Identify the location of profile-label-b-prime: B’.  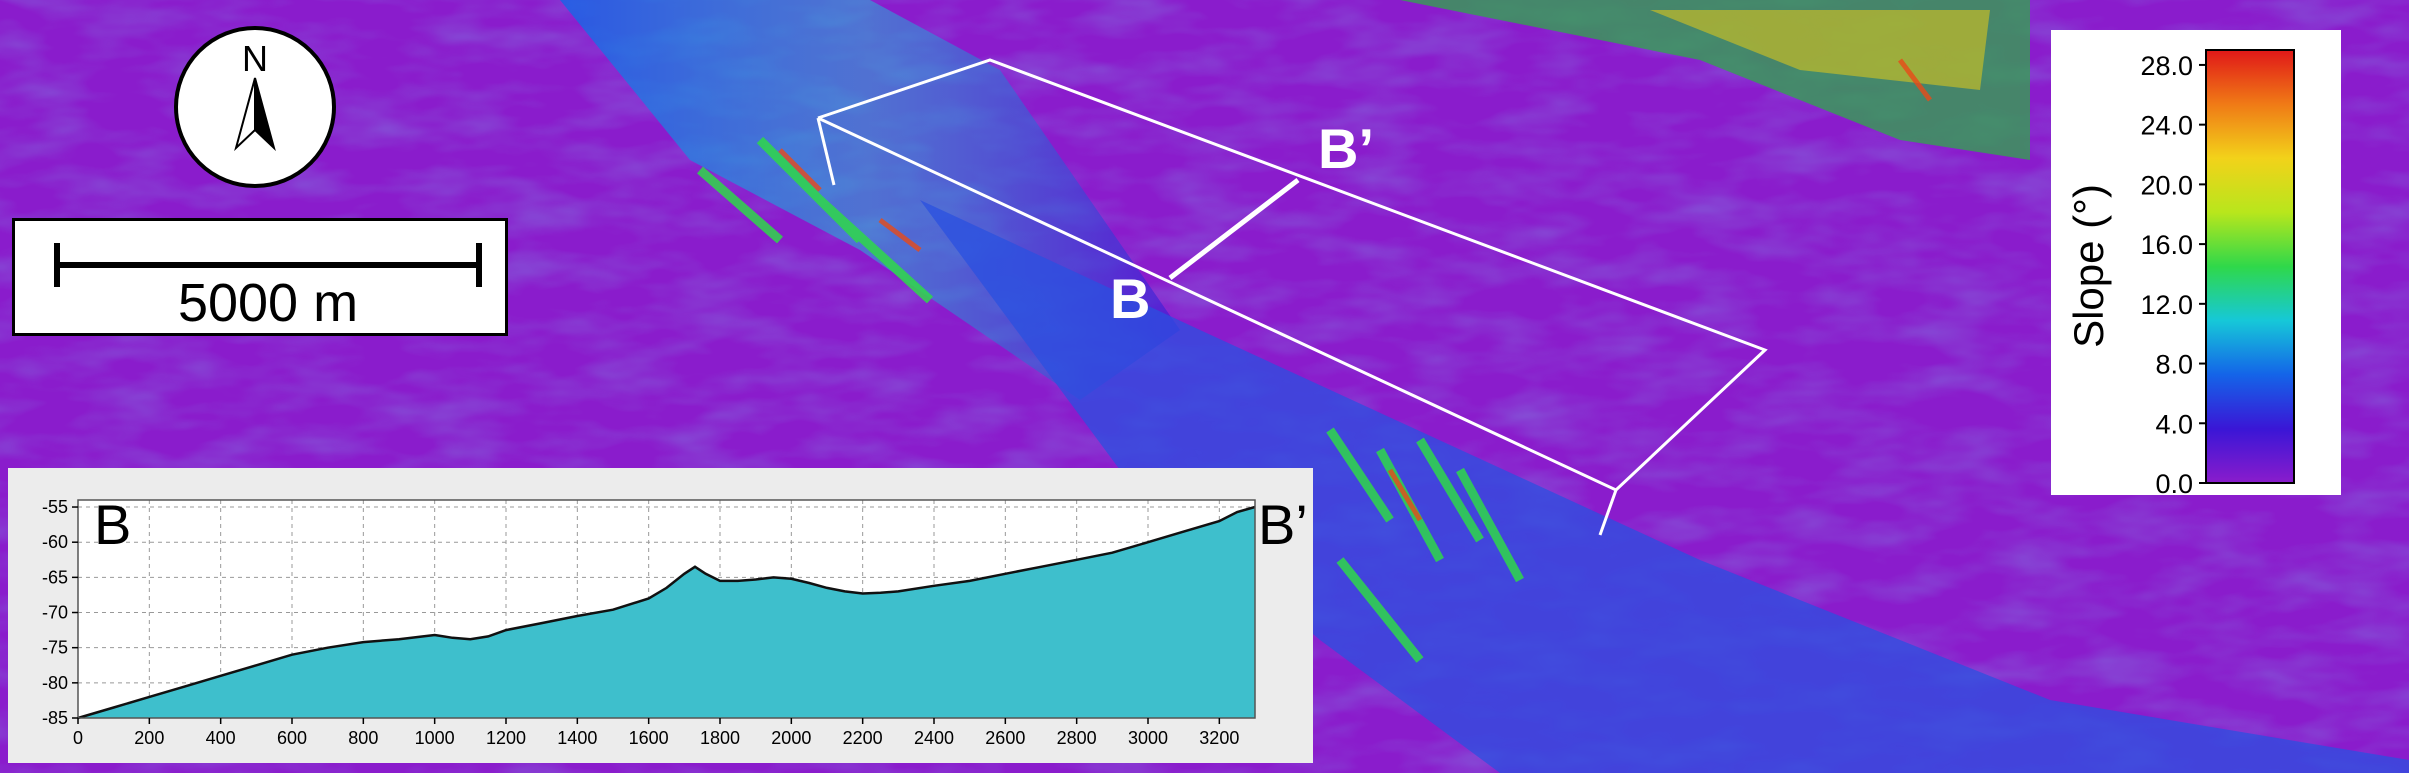
(1283, 524).